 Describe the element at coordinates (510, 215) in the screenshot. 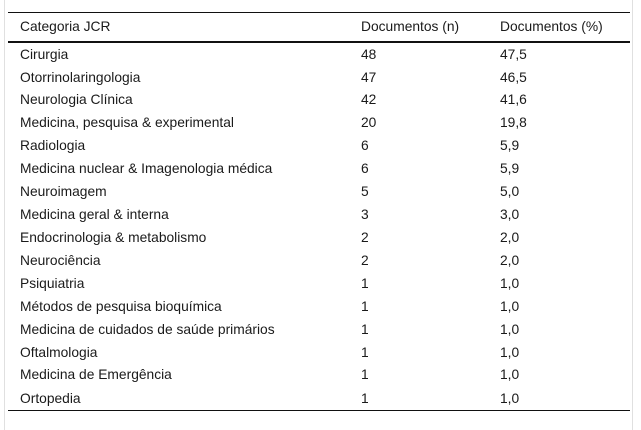

I see `cell-documents-pct: 3,0` at that location.